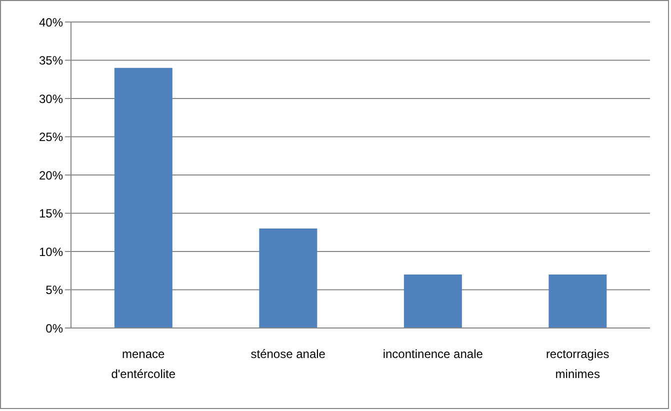 The image size is (671, 411). I want to click on x-tick-label: menace d'entércolite, so click(143, 364).